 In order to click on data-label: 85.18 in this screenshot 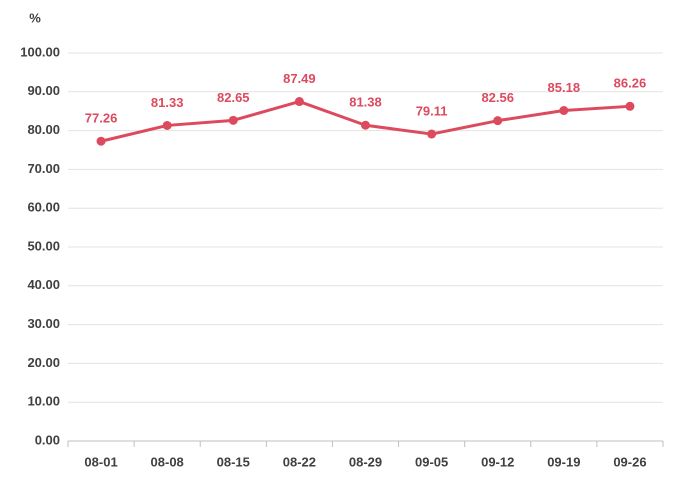, I will do `click(564, 87)`.